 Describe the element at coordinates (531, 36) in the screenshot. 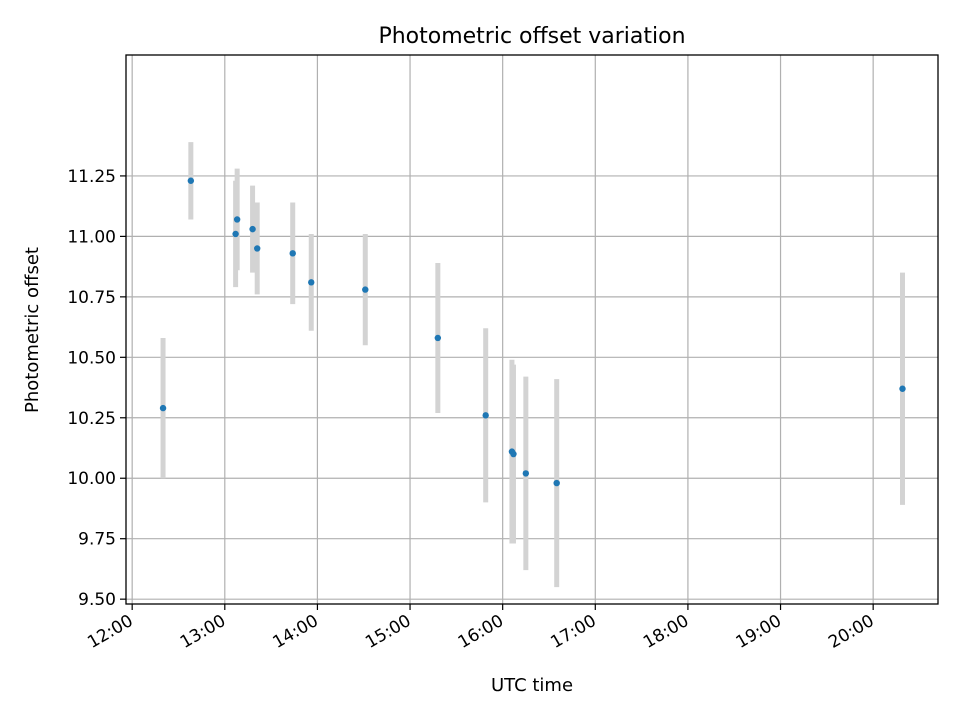

I see `chart-title: Photometric offset variation` at that location.